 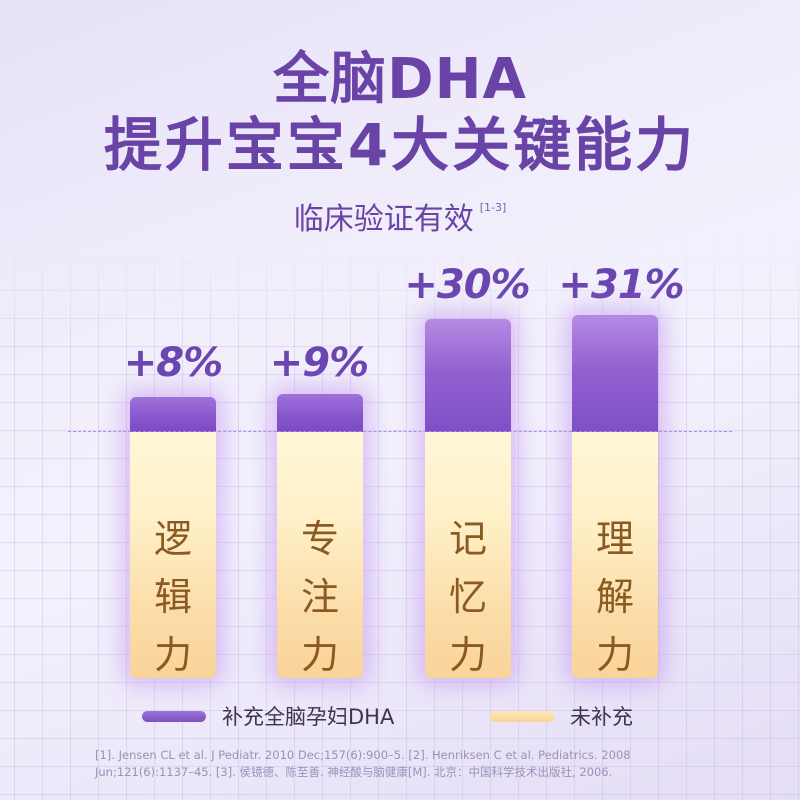 I want to click on title-line-1: 全脑DHA, so click(x=400, y=79).